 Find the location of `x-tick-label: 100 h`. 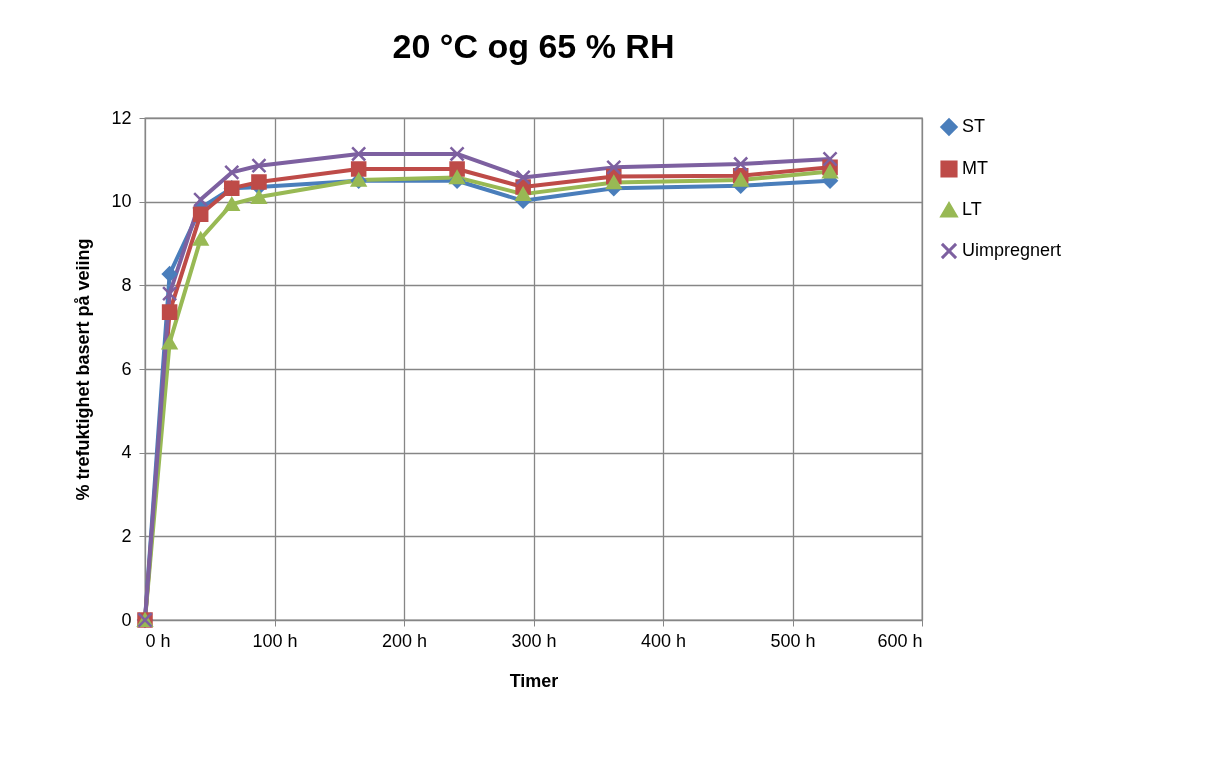

x-tick-label: 100 h is located at coordinates (275, 640).